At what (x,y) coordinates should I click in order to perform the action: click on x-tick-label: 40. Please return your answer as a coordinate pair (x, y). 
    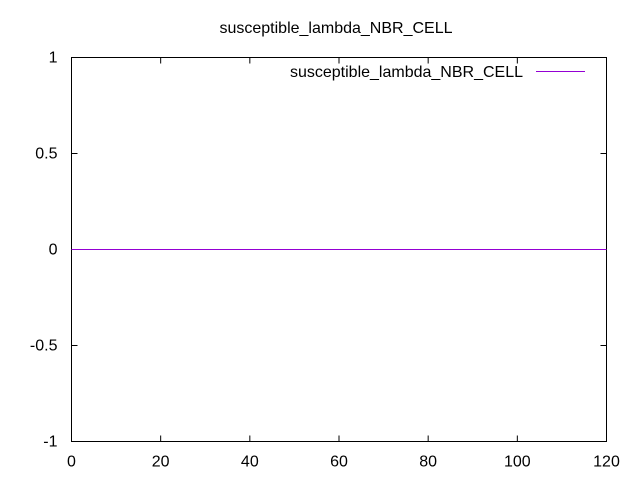
    Looking at the image, I should click on (250, 462).